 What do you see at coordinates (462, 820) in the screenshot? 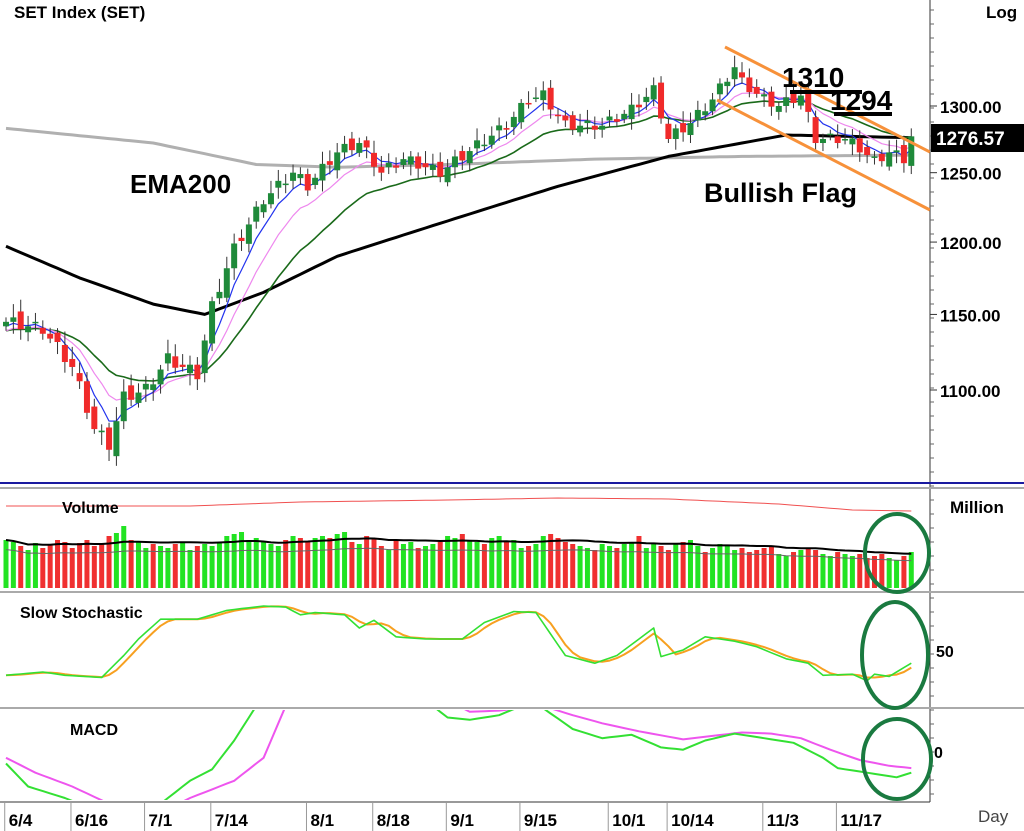
I see `x-tick-label: 9/1` at bounding box center [462, 820].